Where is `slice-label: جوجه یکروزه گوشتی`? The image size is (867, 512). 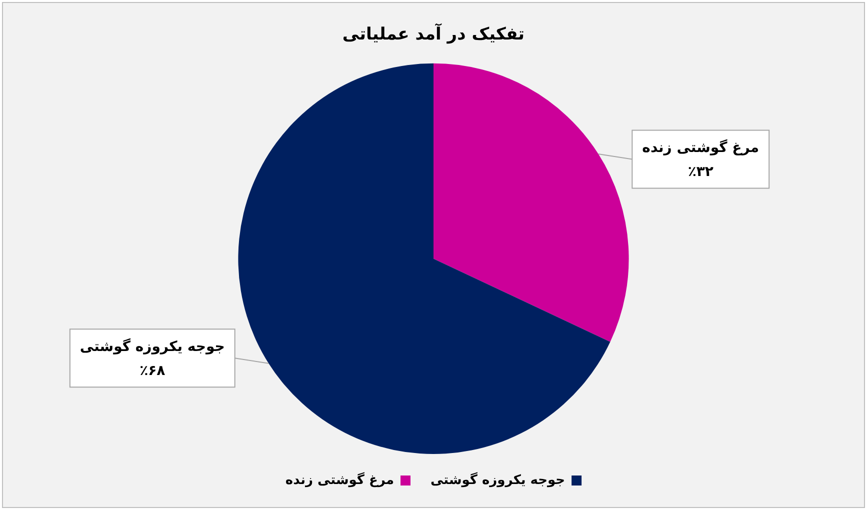 slice-label: جوجه یکروزه گوشتی is located at coordinates (152, 346).